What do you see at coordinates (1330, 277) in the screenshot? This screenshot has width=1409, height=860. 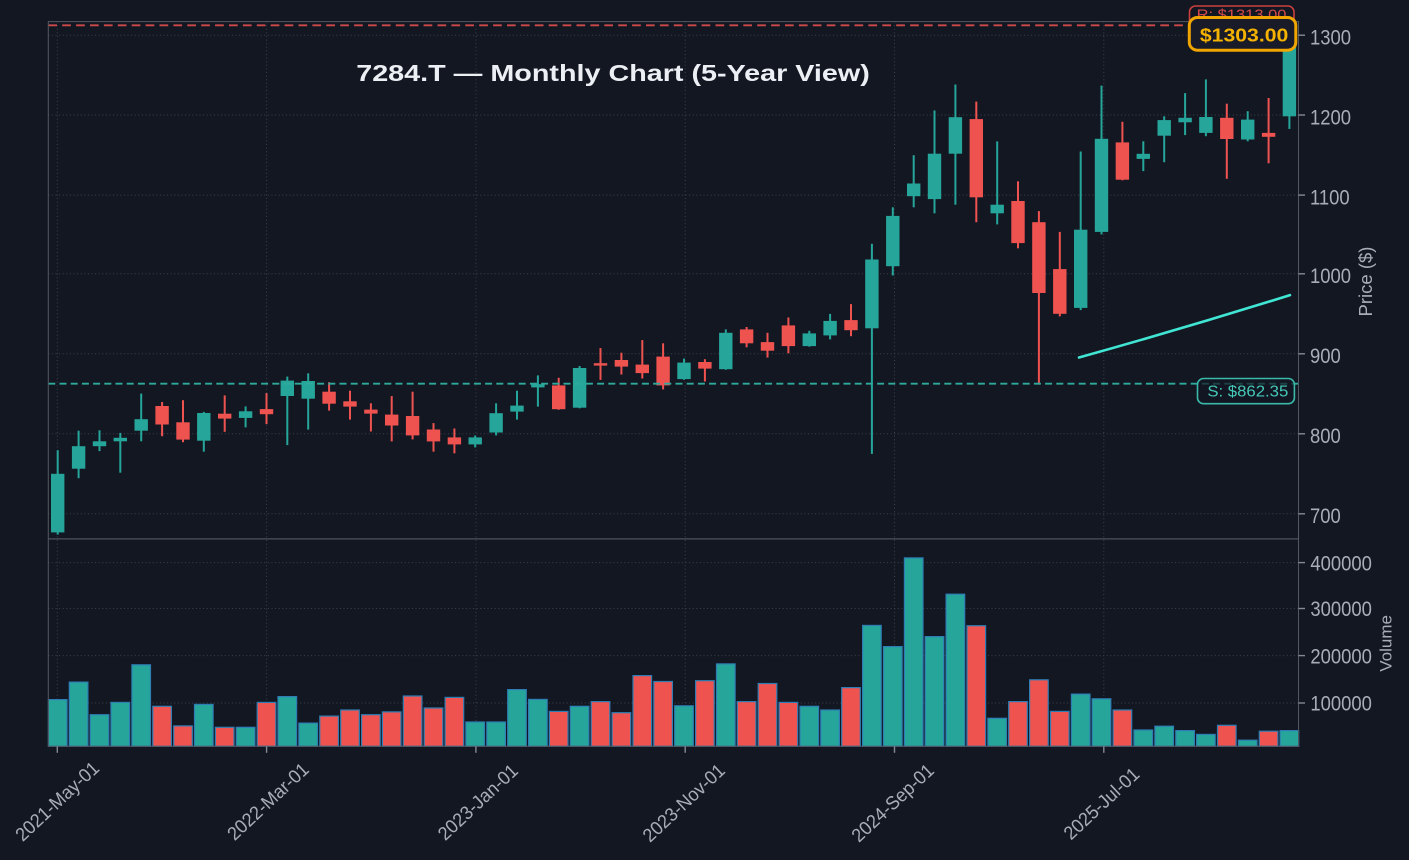 I see `svg-text: 1000` at bounding box center [1330, 277].